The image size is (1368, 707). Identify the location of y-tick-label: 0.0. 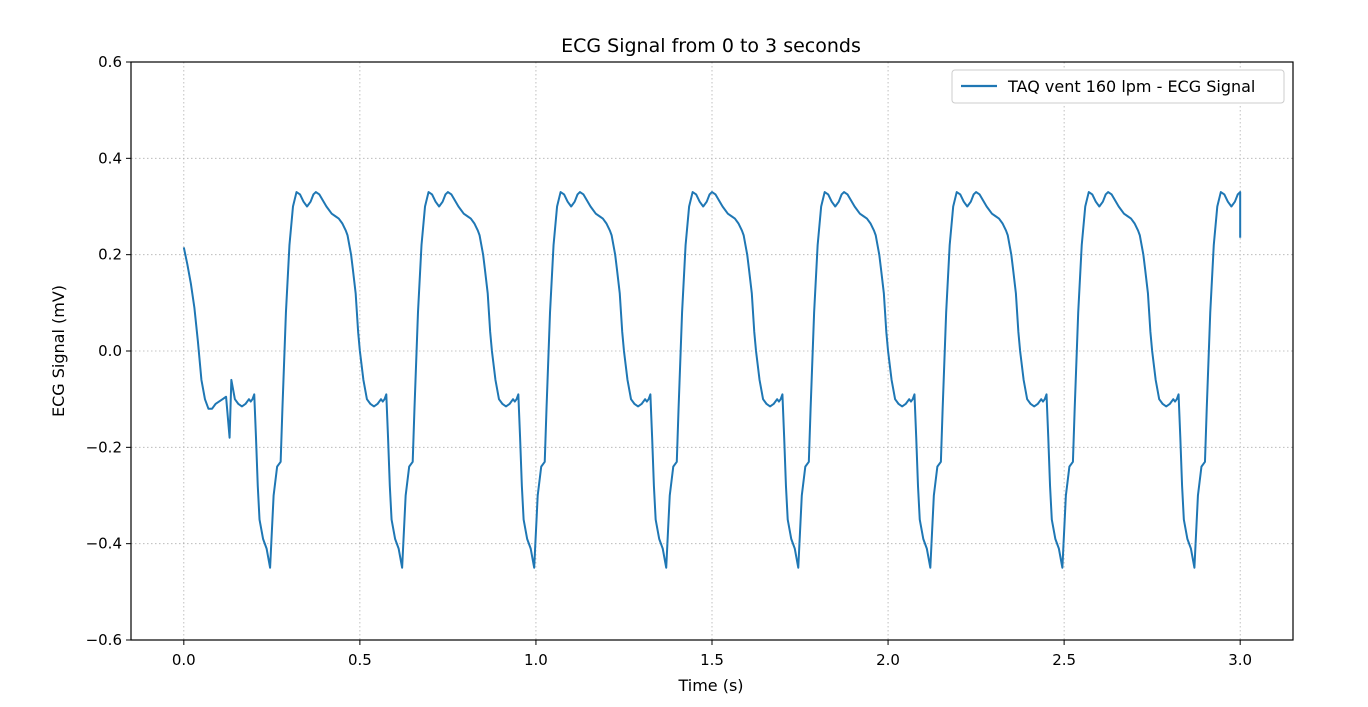
(110, 351).